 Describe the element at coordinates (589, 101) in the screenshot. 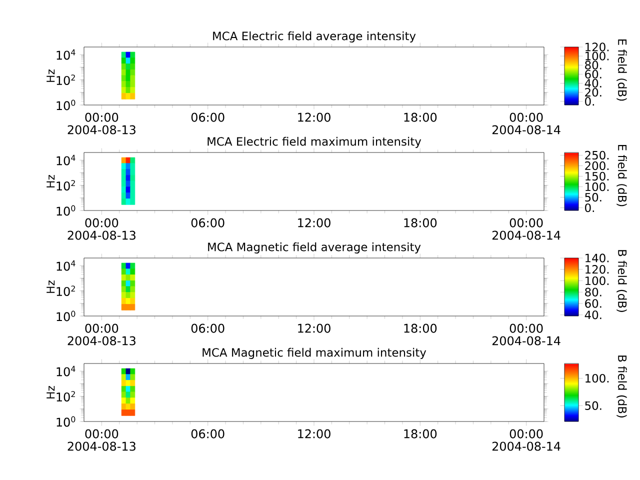

I see `color-bar-label: 0.` at that location.